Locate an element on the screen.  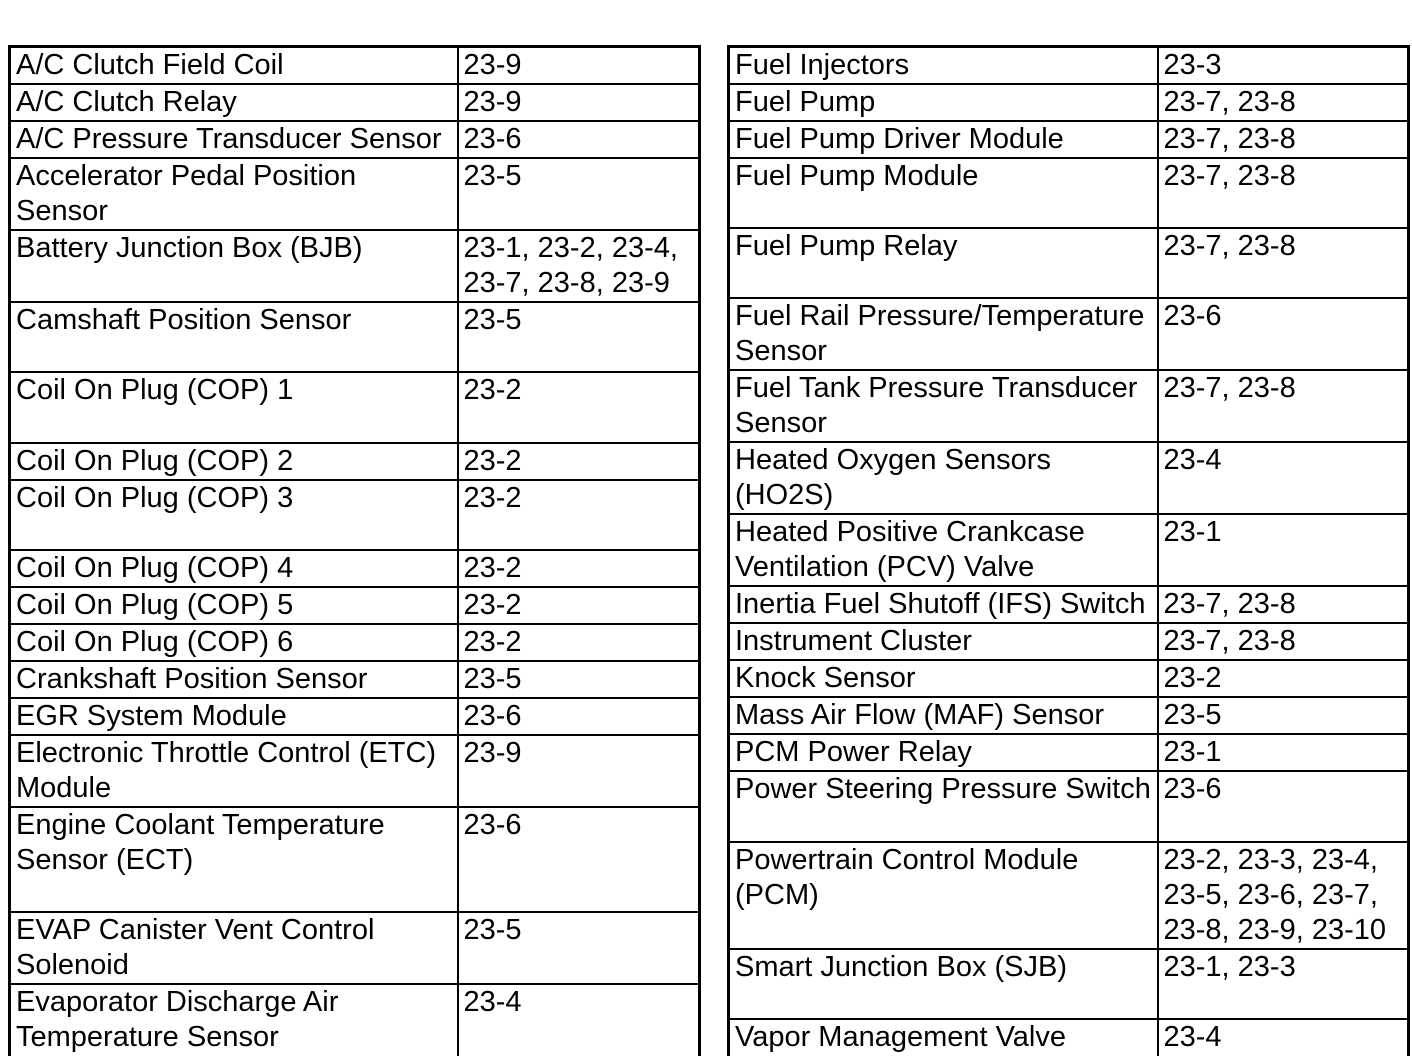
index-row: Fuel Pump Module 23-7, 23-8 is located at coordinates (1068, 193).